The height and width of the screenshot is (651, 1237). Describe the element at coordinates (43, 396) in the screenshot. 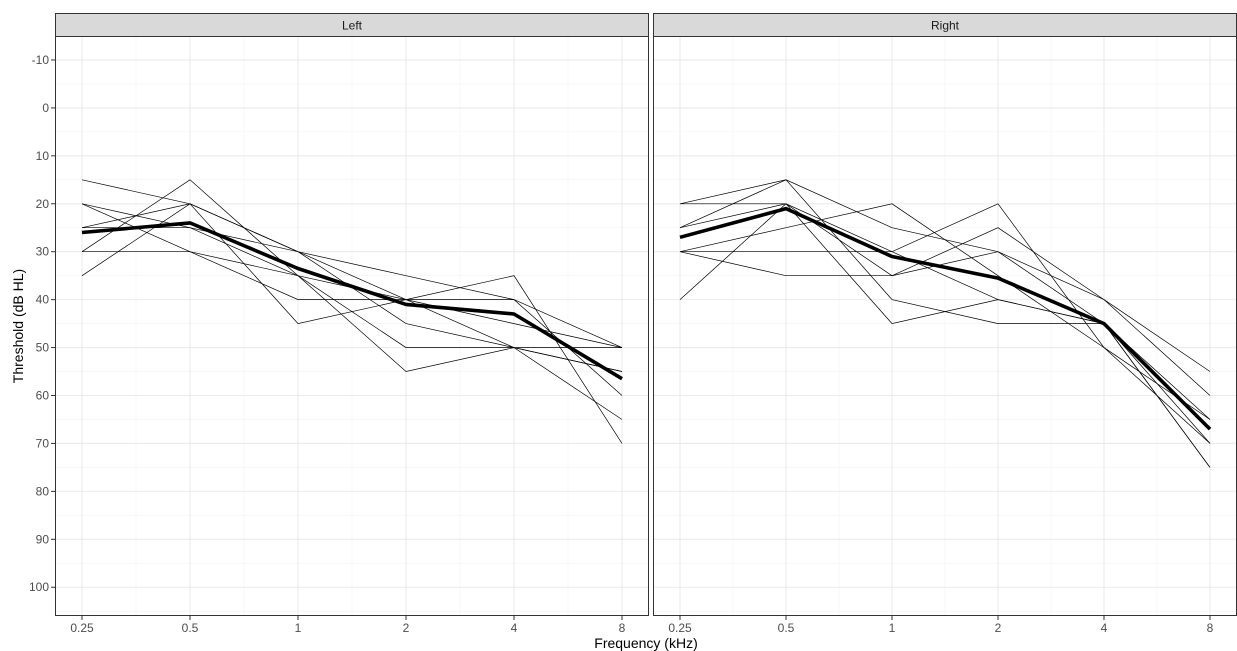

I see `y-tick-label: 60` at that location.